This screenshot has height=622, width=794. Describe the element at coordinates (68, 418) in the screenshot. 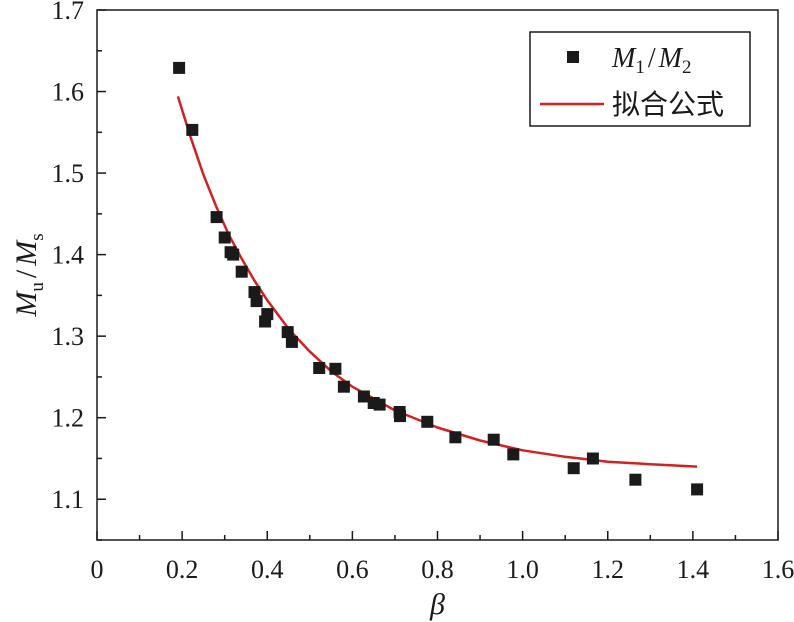

I see `y-tick-label: 1.2` at that location.